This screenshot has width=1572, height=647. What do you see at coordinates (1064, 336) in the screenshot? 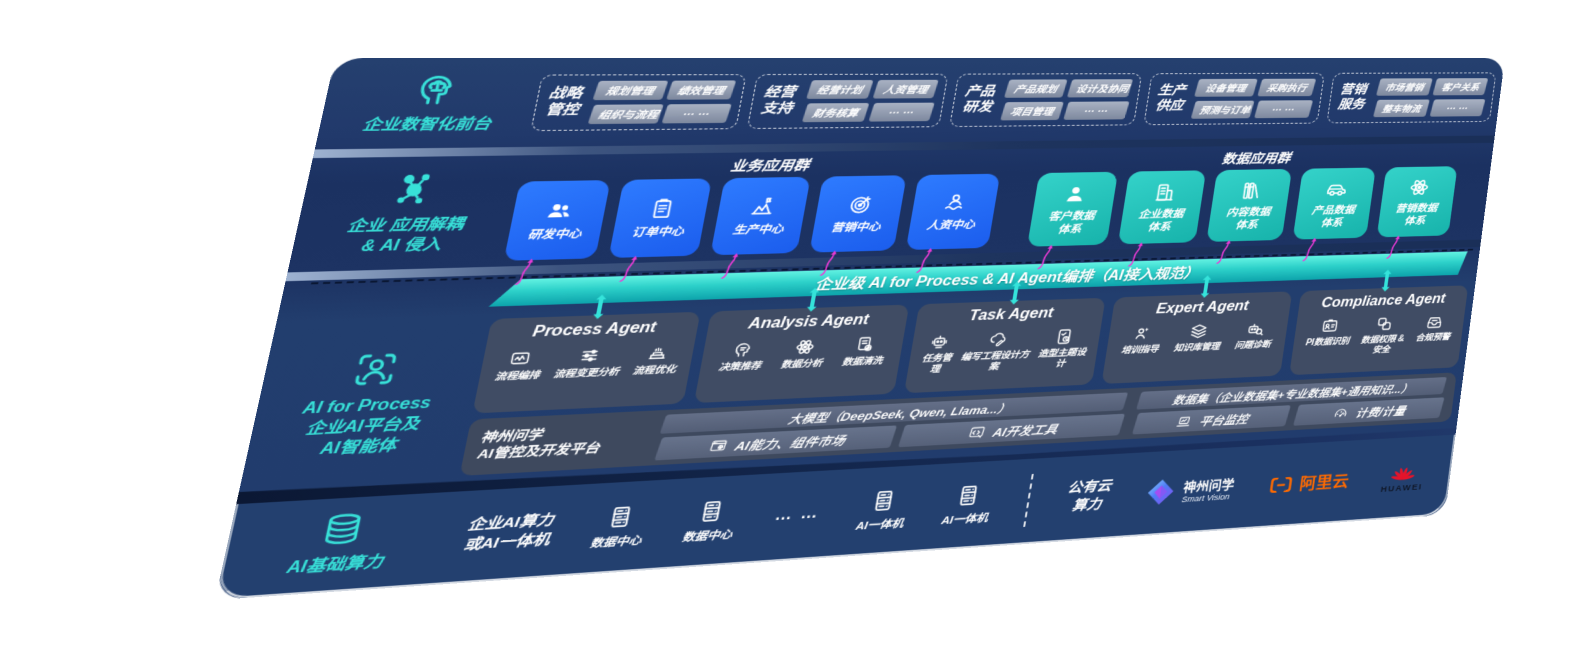
I see `tablet-check-icon` at bounding box center [1064, 336].